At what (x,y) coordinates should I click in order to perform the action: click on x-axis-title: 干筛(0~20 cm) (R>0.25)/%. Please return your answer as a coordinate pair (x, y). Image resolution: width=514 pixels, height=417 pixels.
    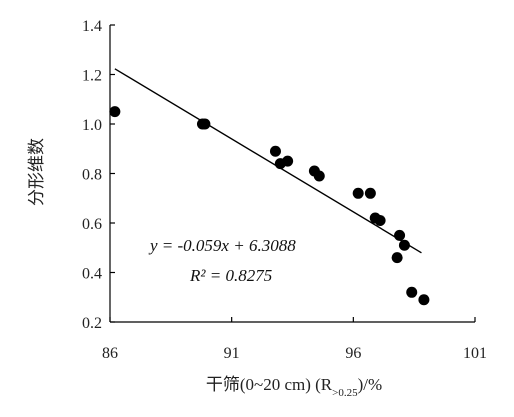
    Looking at the image, I should click on (294, 387).